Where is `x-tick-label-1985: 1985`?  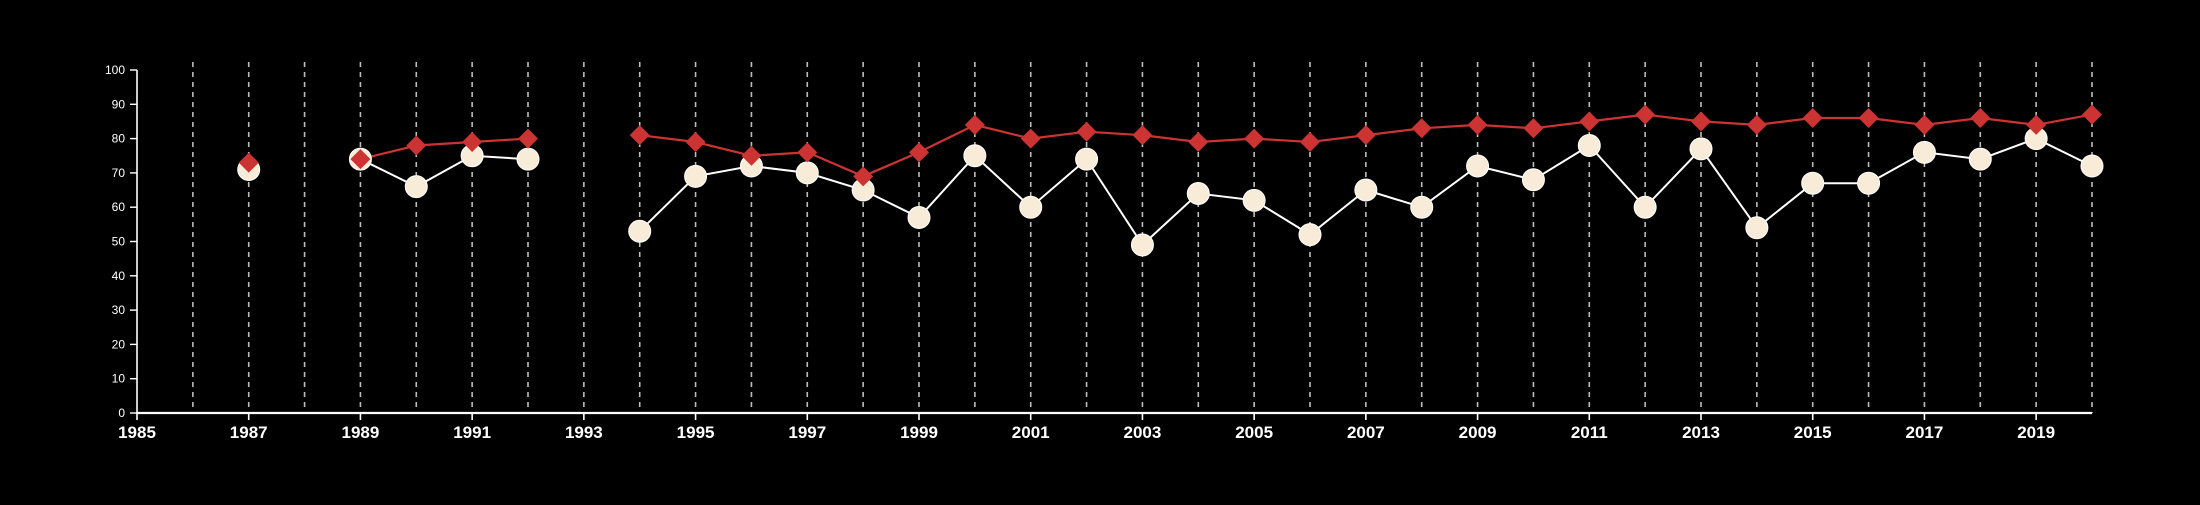 x-tick-label-1985: 1985 is located at coordinates (137, 432).